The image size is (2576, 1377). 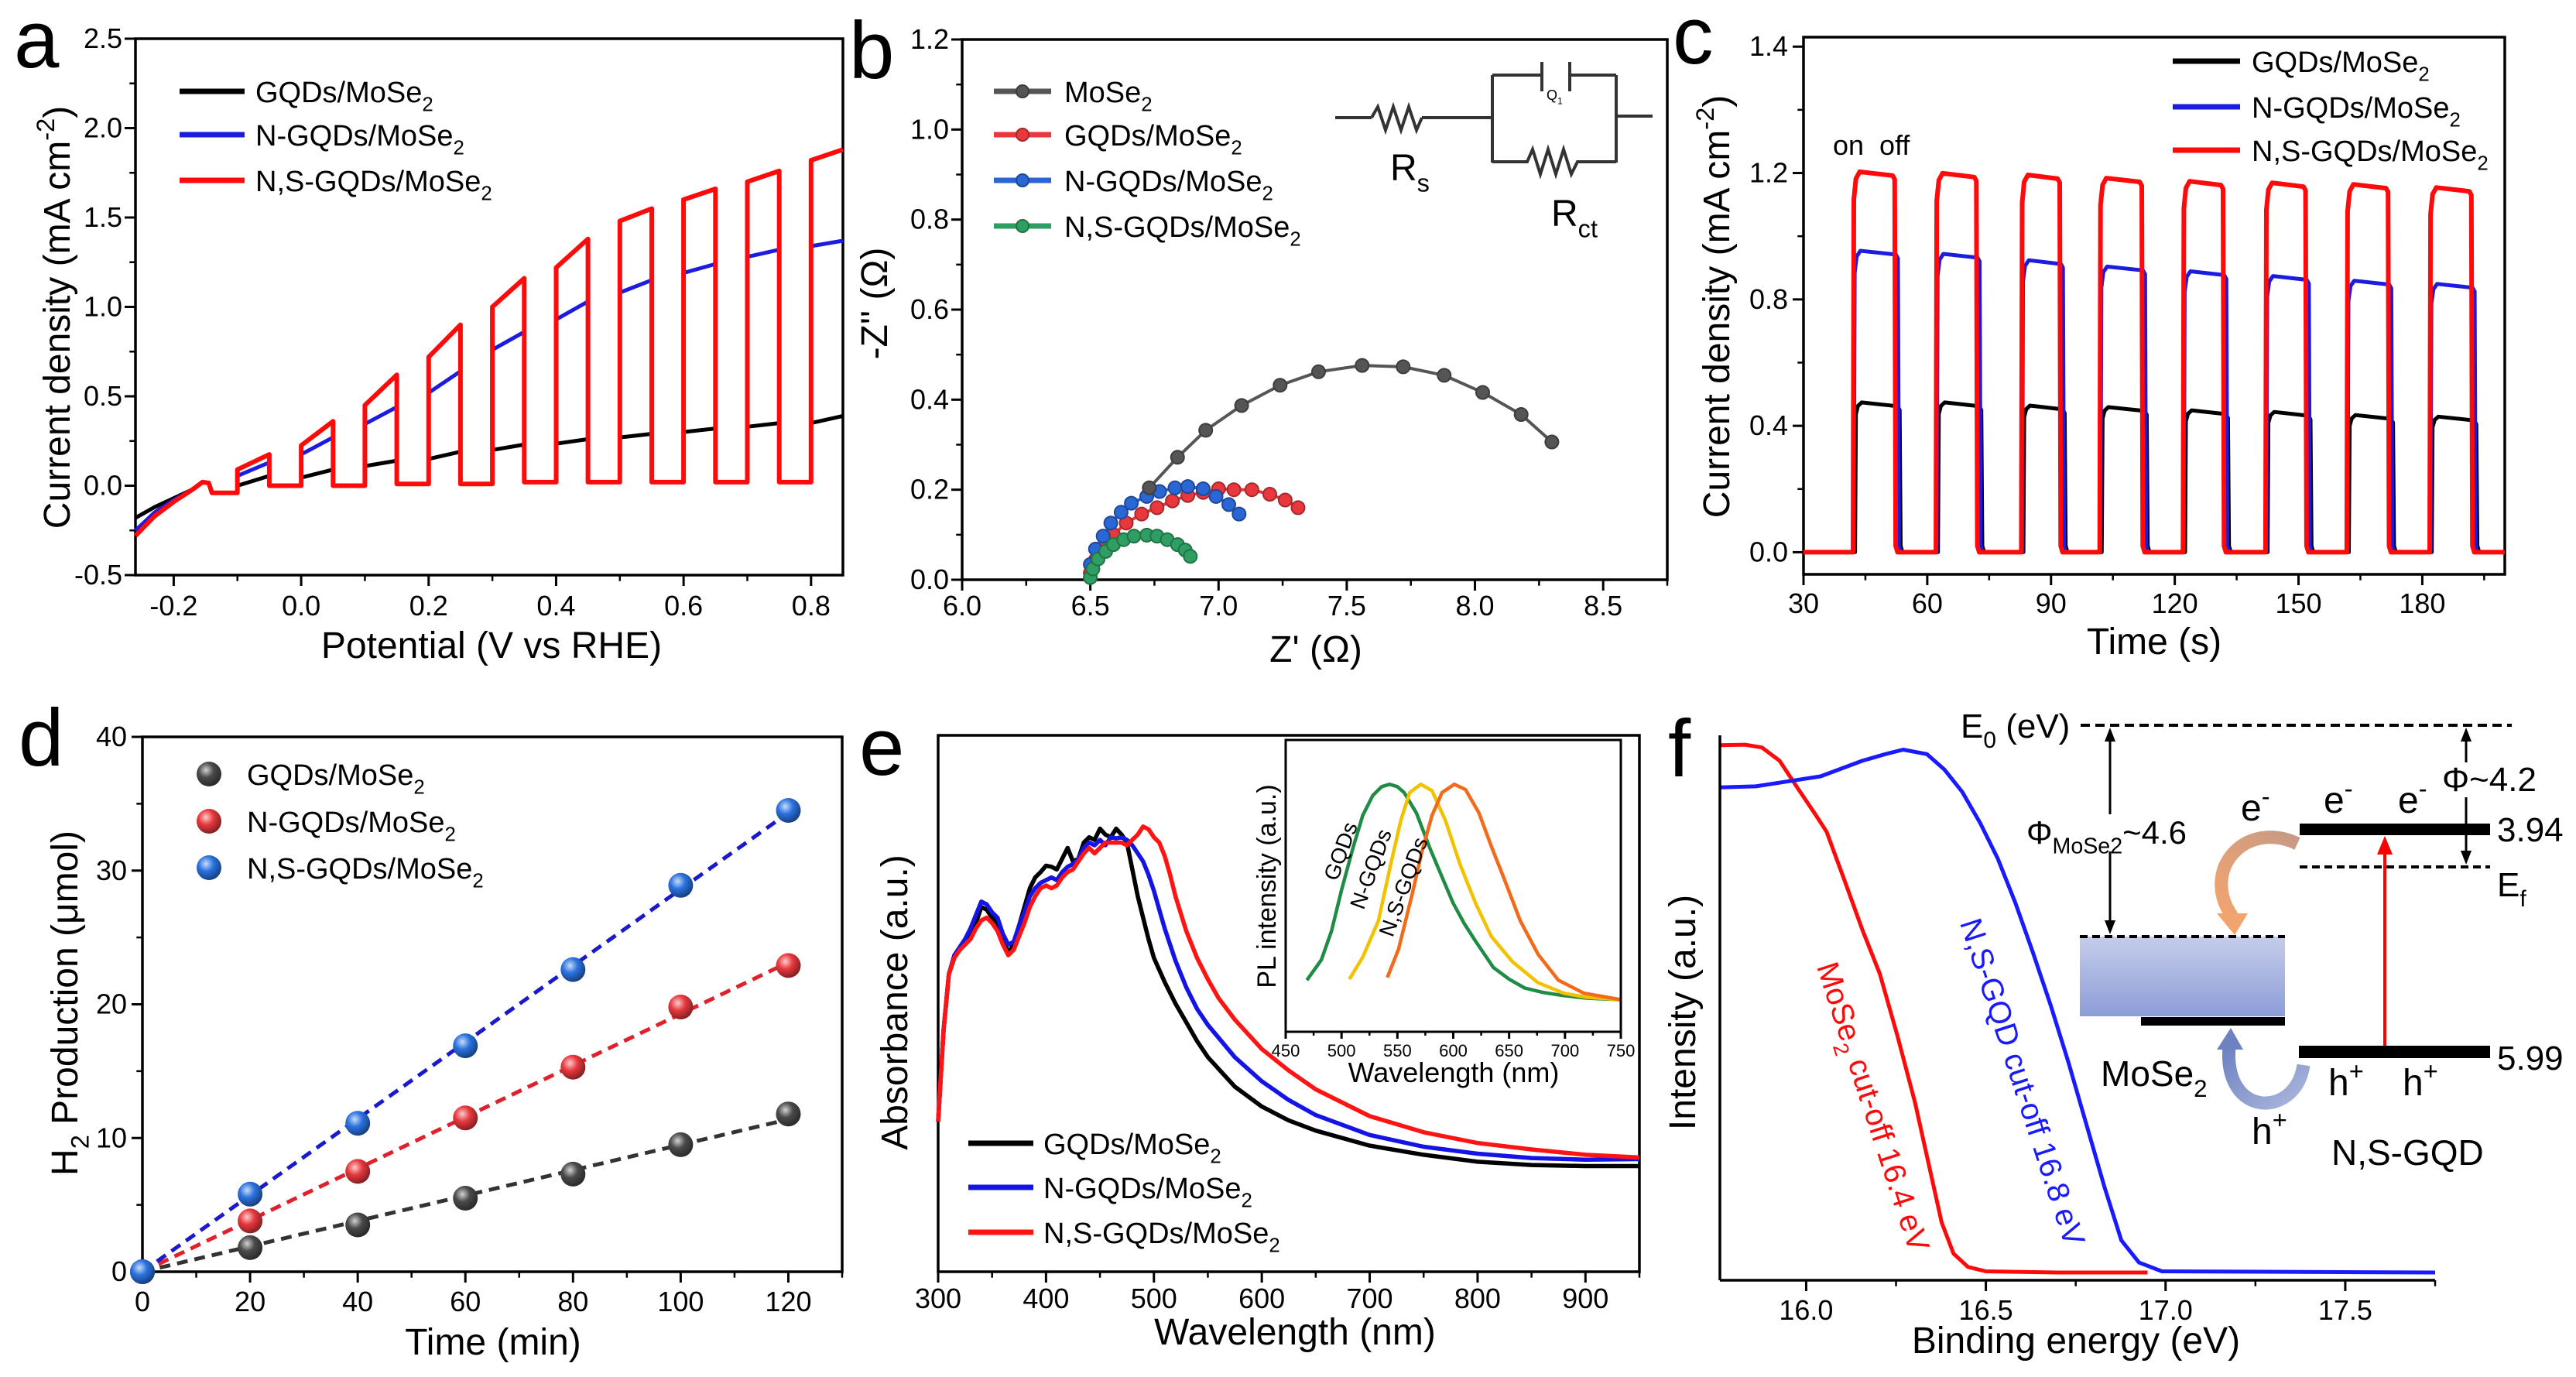 What do you see at coordinates (556, 606) in the screenshot?
I see `x-tick-label: 0.4` at bounding box center [556, 606].